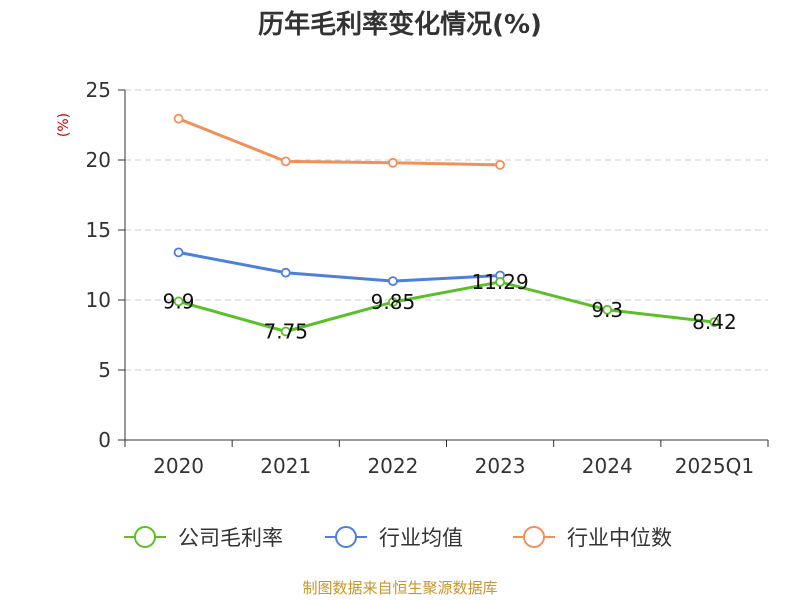 The width and height of the screenshot is (800, 600). Describe the element at coordinates (400, 24) in the screenshot. I see `chart-title: 历年毛利率变化情况(%)` at that location.